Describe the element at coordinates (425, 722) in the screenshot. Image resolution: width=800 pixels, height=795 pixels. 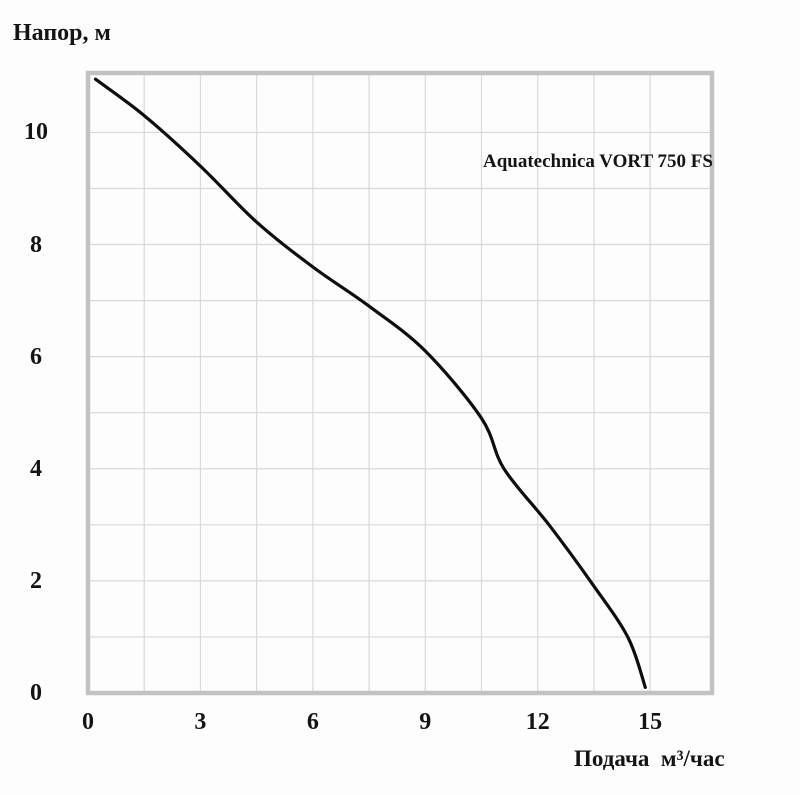
I see `x-tick-label: 9` at that location.